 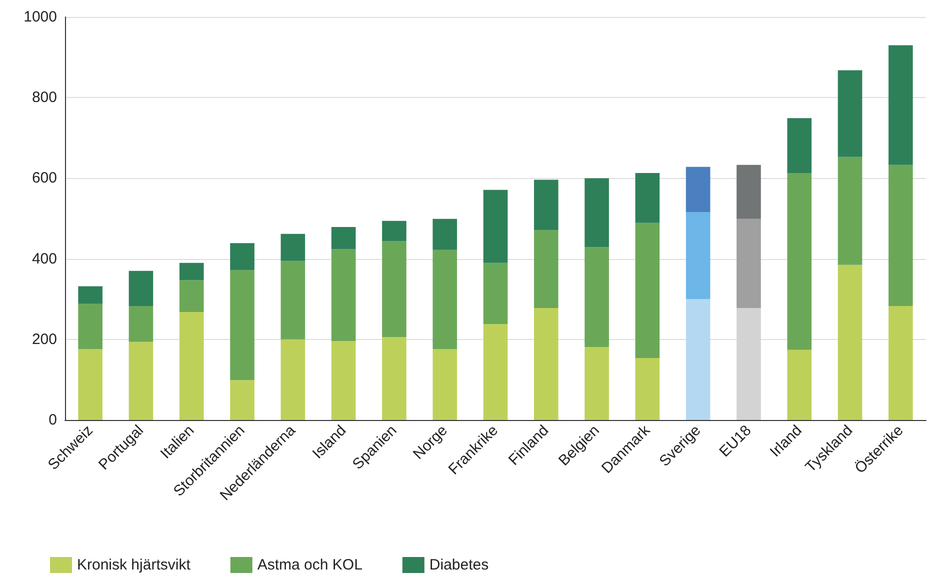 What do you see at coordinates (40, 17) in the screenshot?
I see `y-tick-label: 1000` at bounding box center [40, 17].